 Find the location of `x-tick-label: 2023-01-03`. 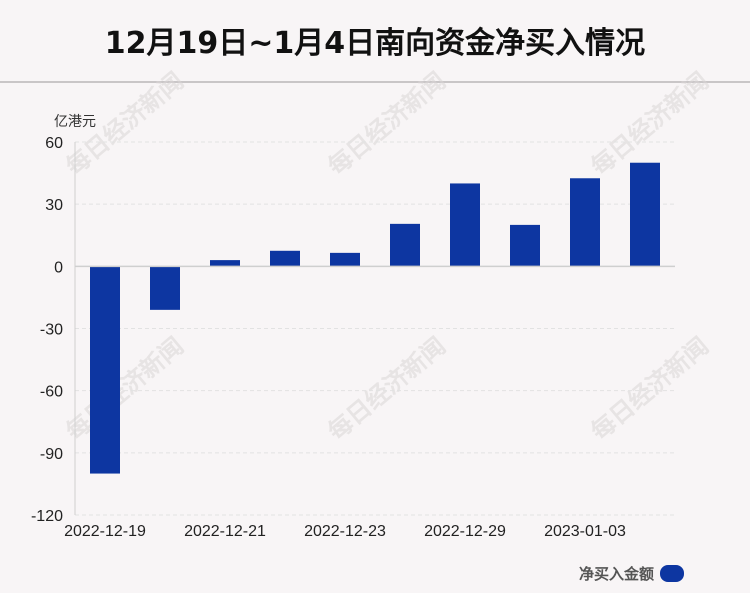

x-tick-label: 2023-01-03 is located at coordinates (585, 531).